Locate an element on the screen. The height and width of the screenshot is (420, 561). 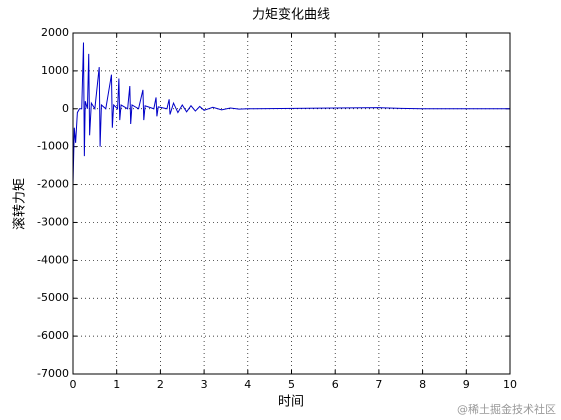
x-axis-label: 时间 is located at coordinates (291, 402).